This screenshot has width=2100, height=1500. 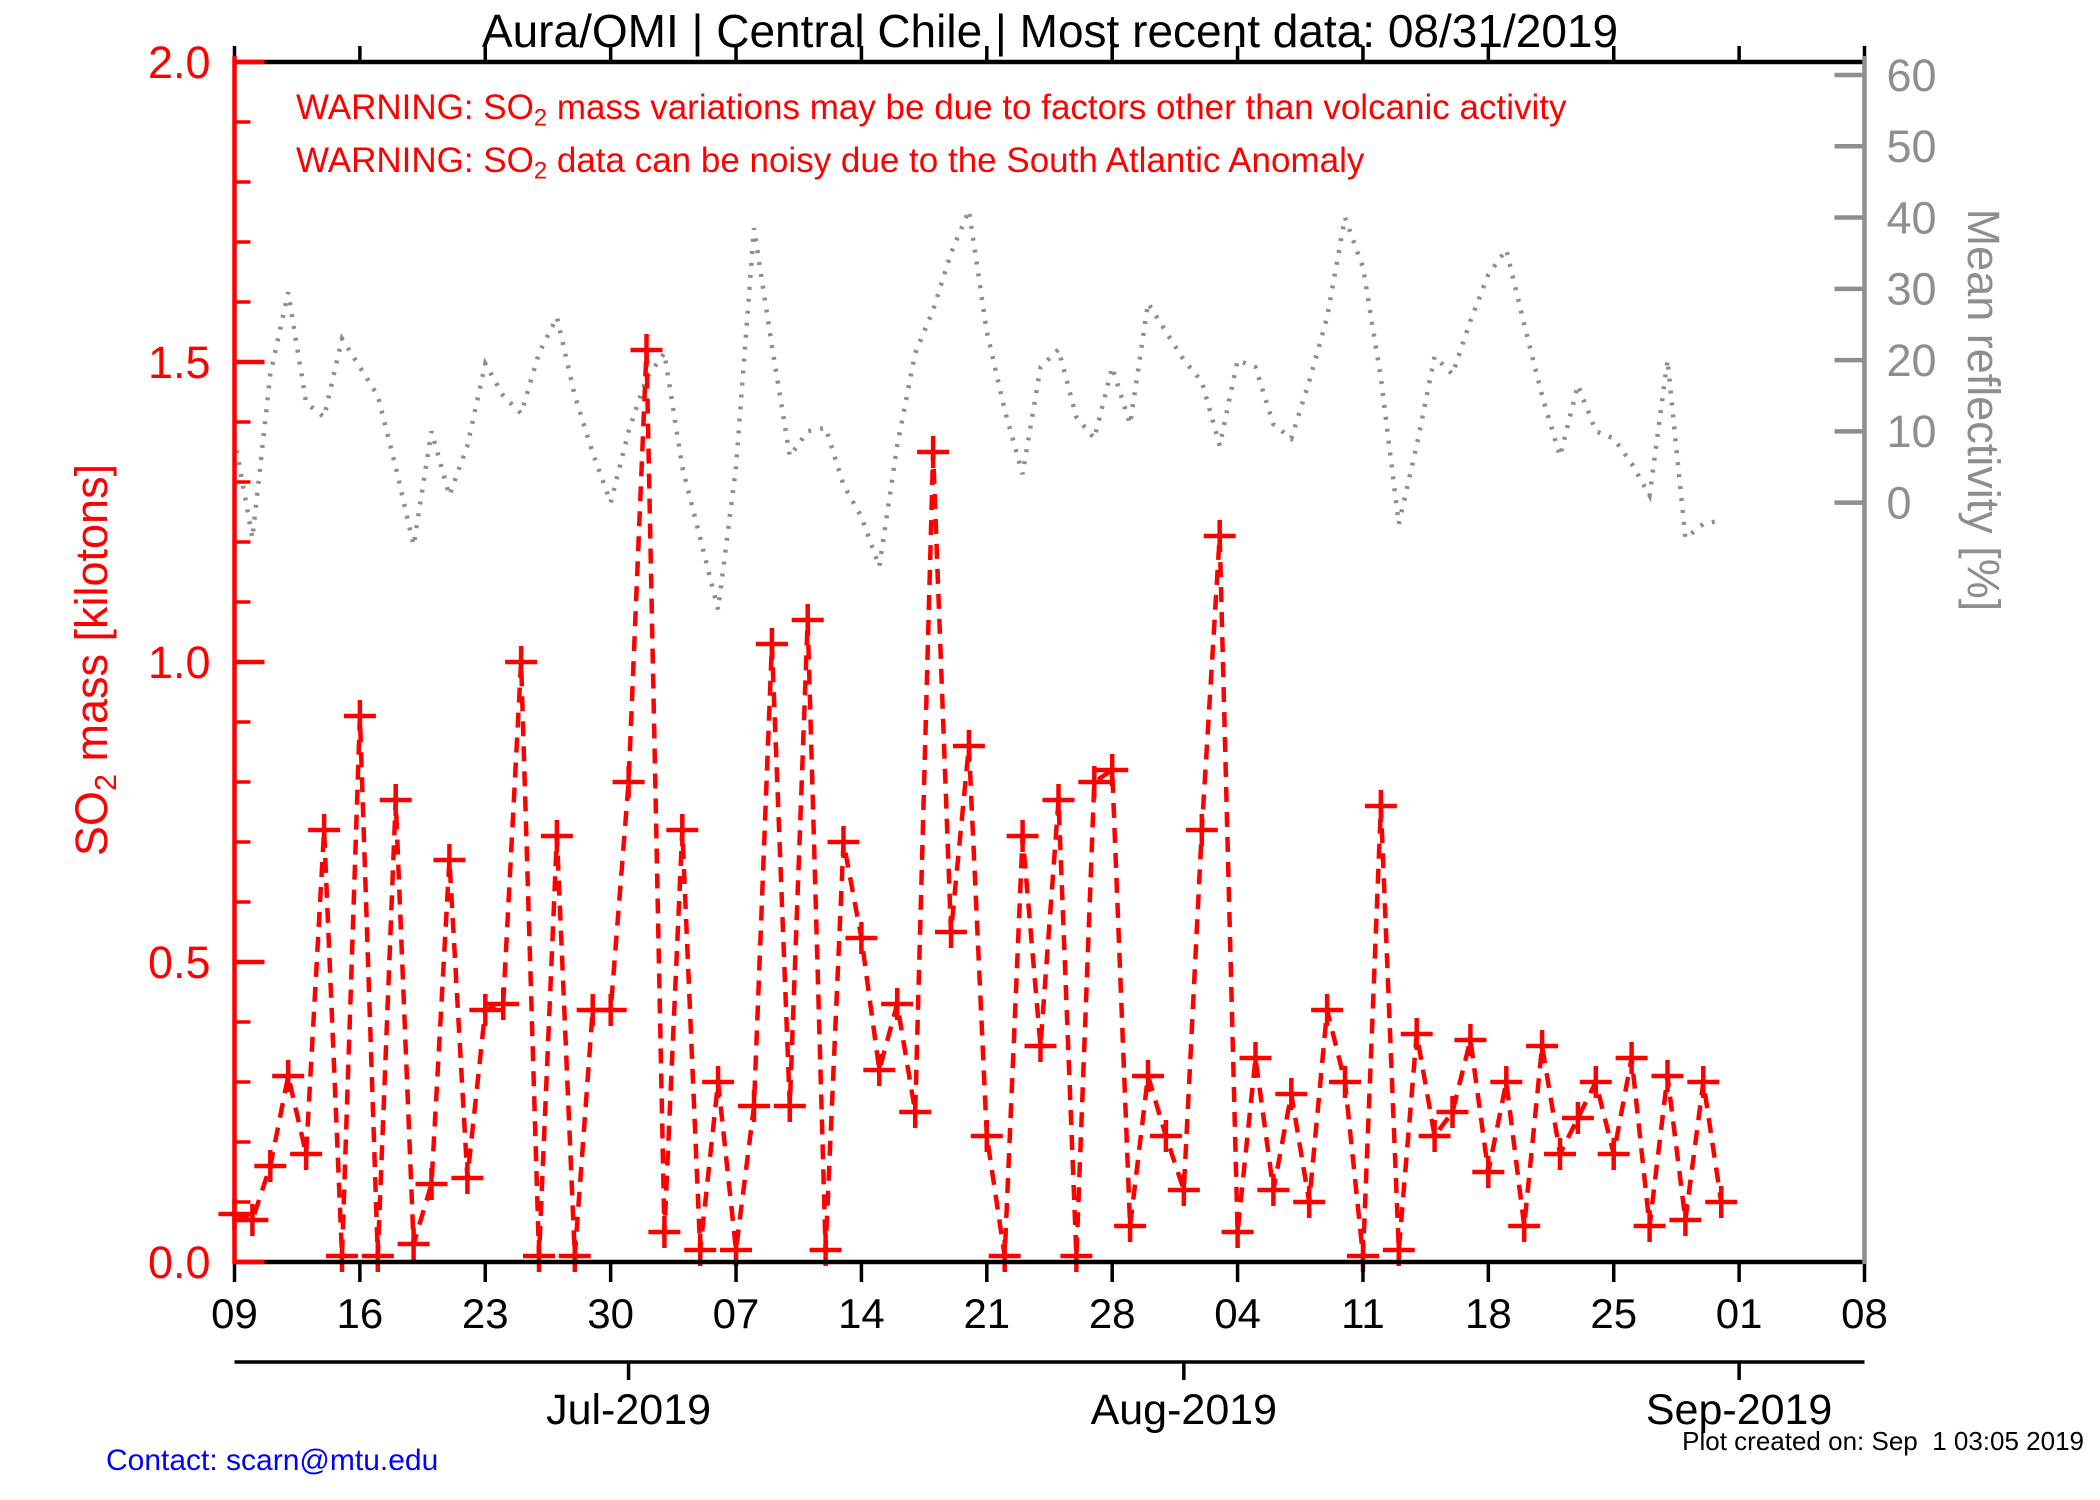 What do you see at coordinates (1739, 1313) in the screenshot?
I see `x-tick-label: 01` at bounding box center [1739, 1313].